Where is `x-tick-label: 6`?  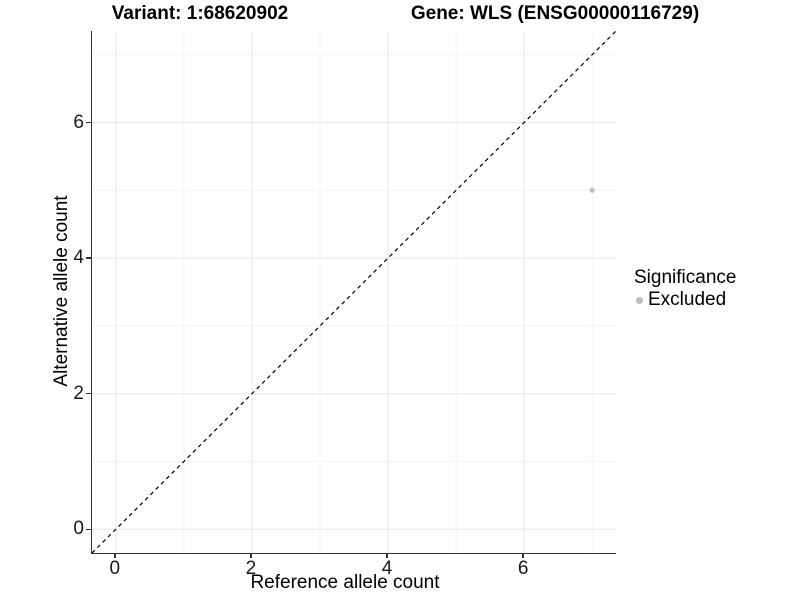
x-tick-label: 6 is located at coordinates (523, 568).